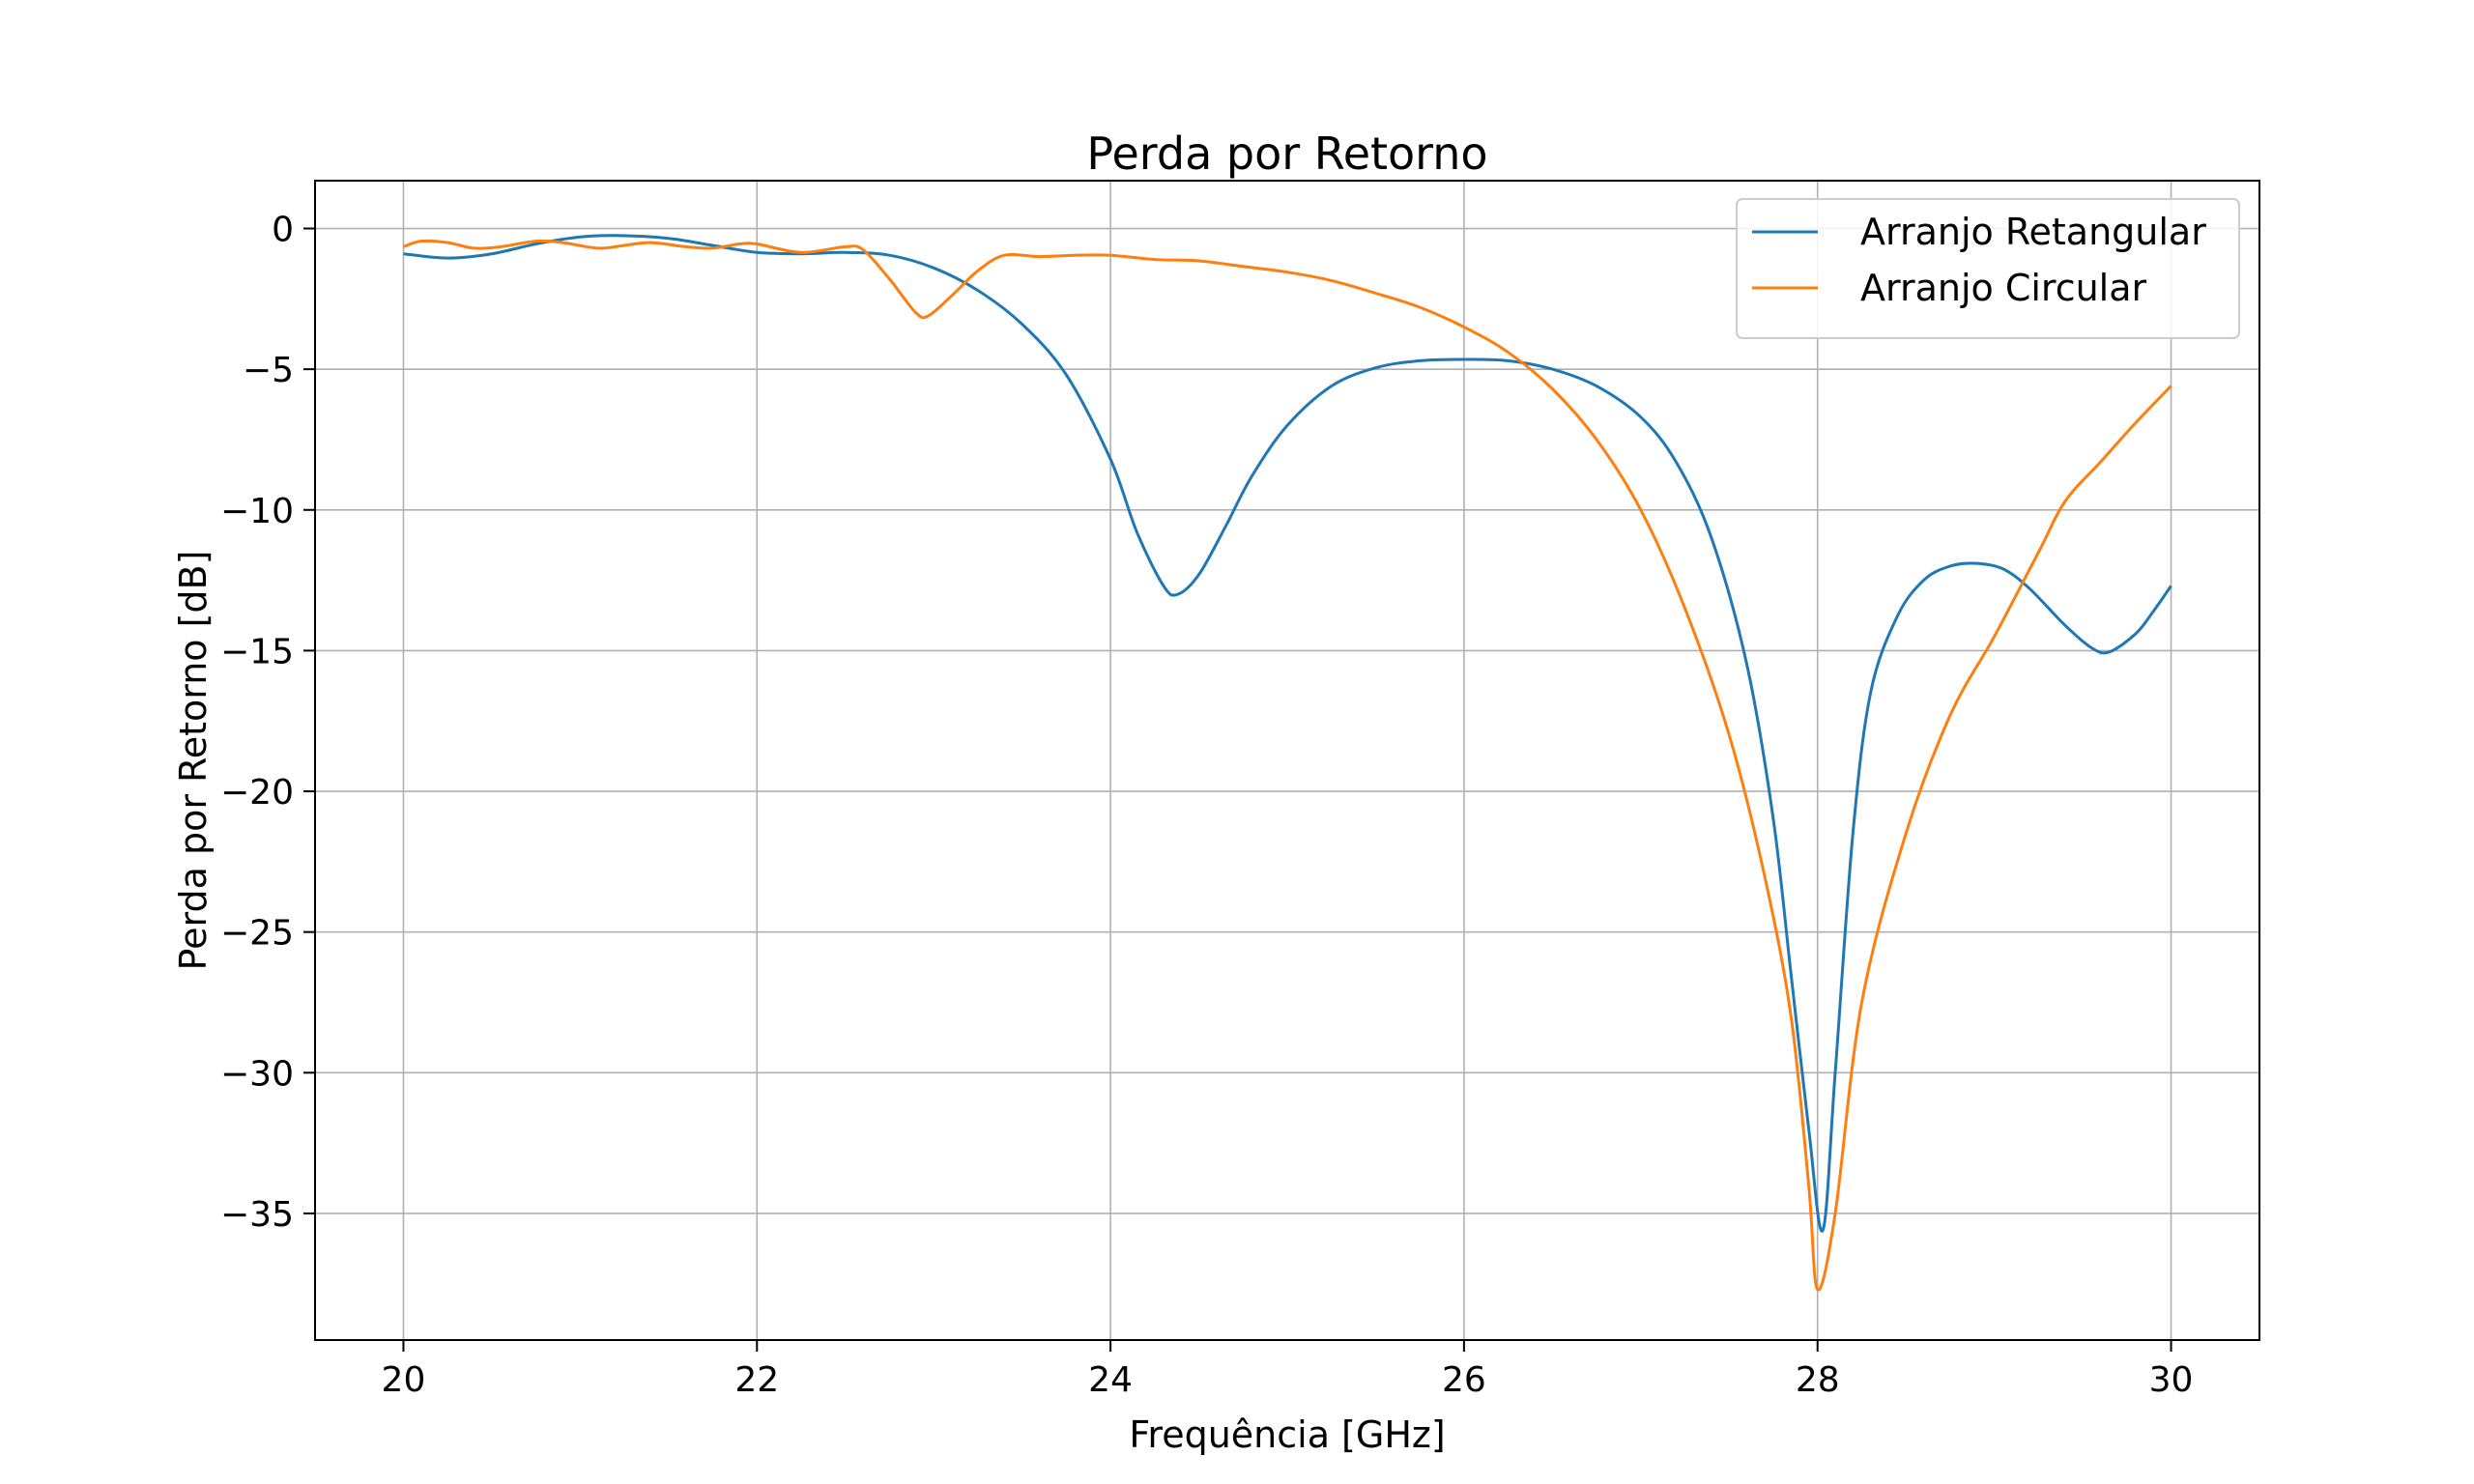  Describe the element at coordinates (756, 1380) in the screenshot. I see `x-tick-label: 22` at that location.